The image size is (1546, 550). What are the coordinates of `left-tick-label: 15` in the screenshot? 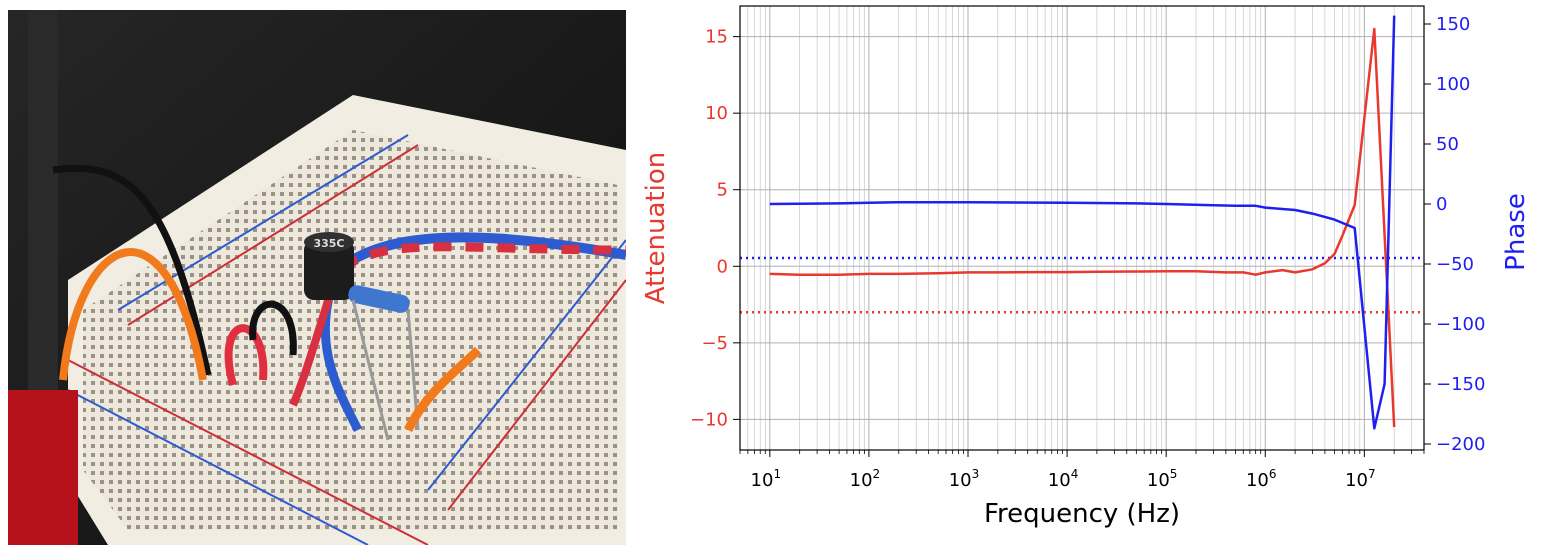 It's located at (716, 37).